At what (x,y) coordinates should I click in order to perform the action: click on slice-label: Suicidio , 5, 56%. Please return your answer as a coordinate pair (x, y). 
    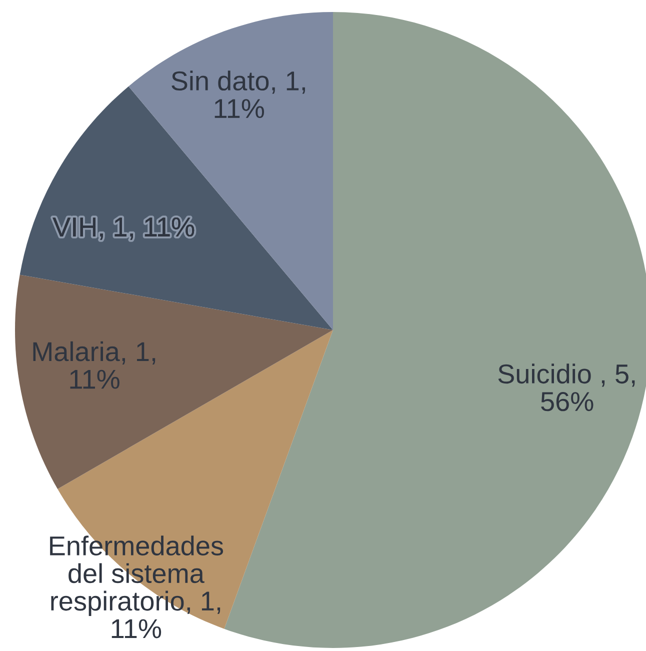
    Looking at the image, I should click on (566, 388).